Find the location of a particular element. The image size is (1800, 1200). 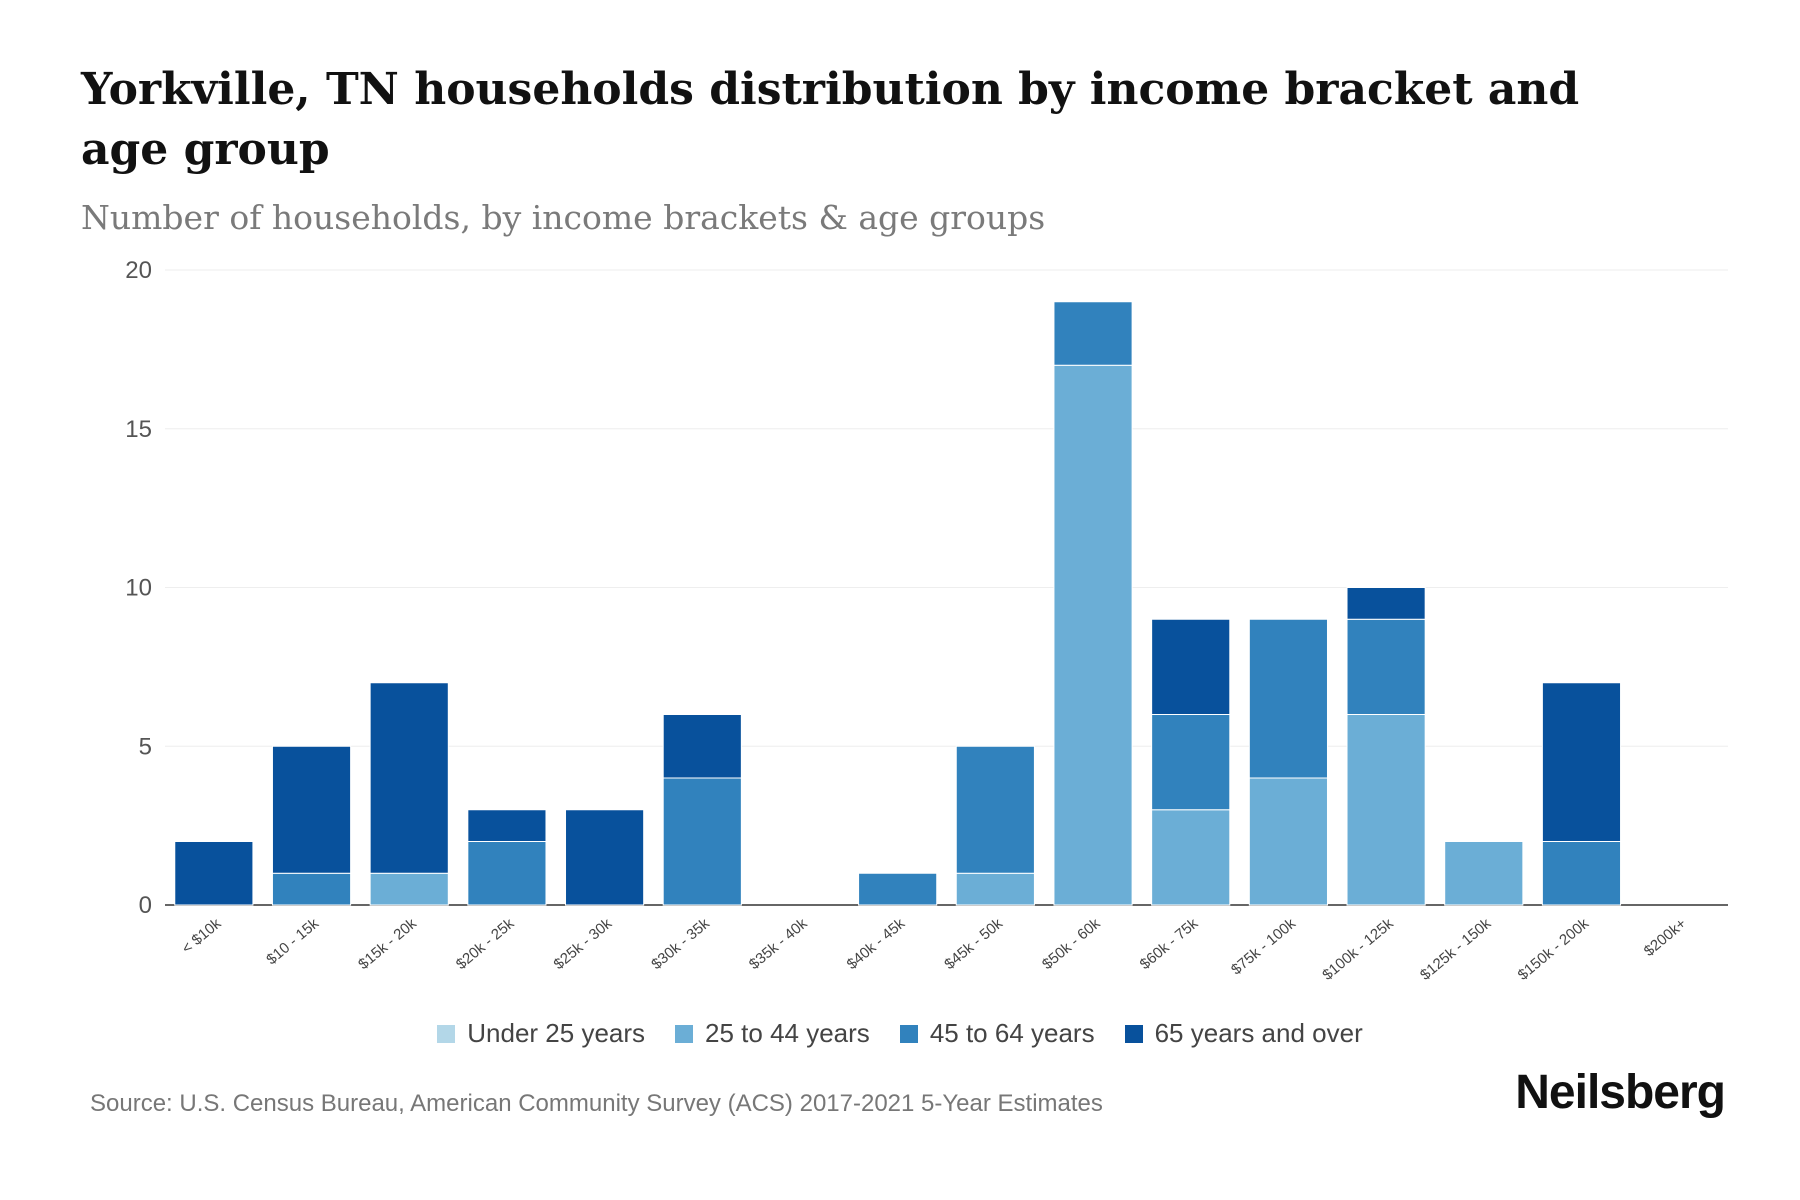

x-tick-label: $50k - 60k is located at coordinates (1071, 944).